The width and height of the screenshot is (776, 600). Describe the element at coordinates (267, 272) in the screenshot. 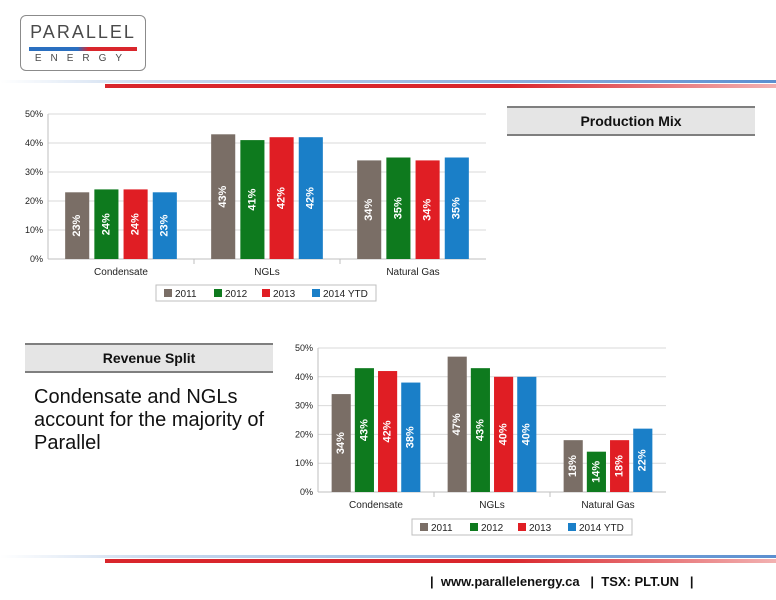

I see `production-x-tick-label: NGLs` at that location.